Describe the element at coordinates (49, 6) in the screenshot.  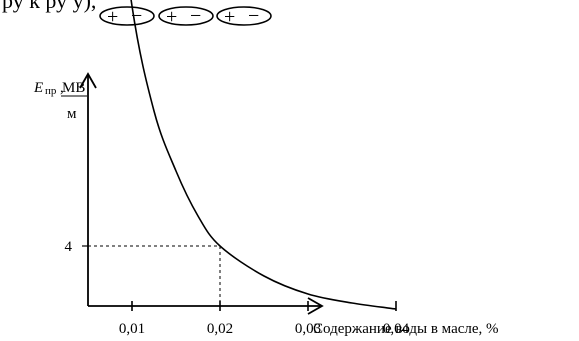
I see `header-fragment: ру к ру у),` at that location.